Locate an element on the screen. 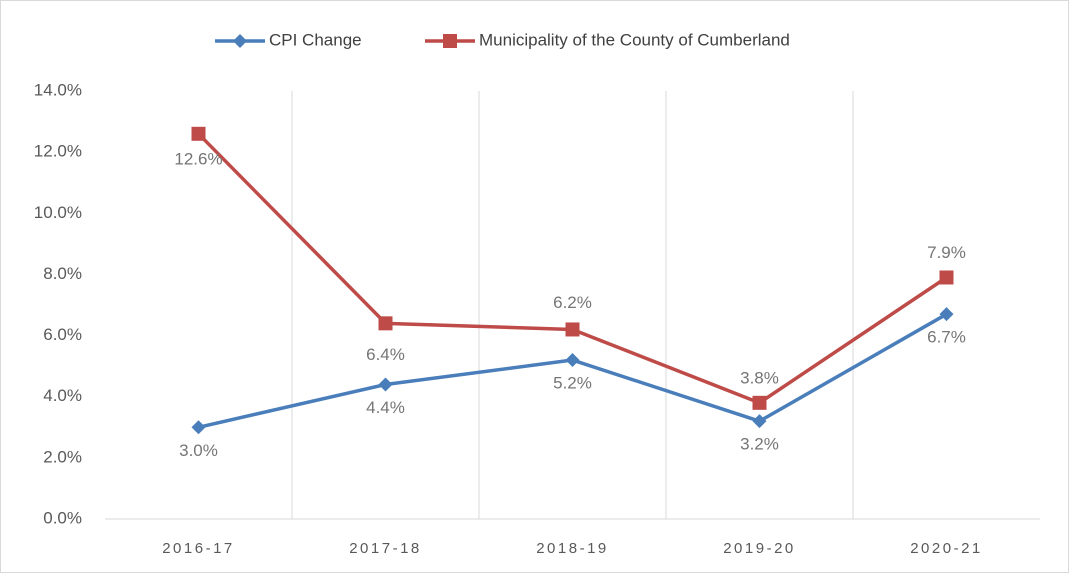  y-tick-label: 10.0% is located at coordinates (58, 212).